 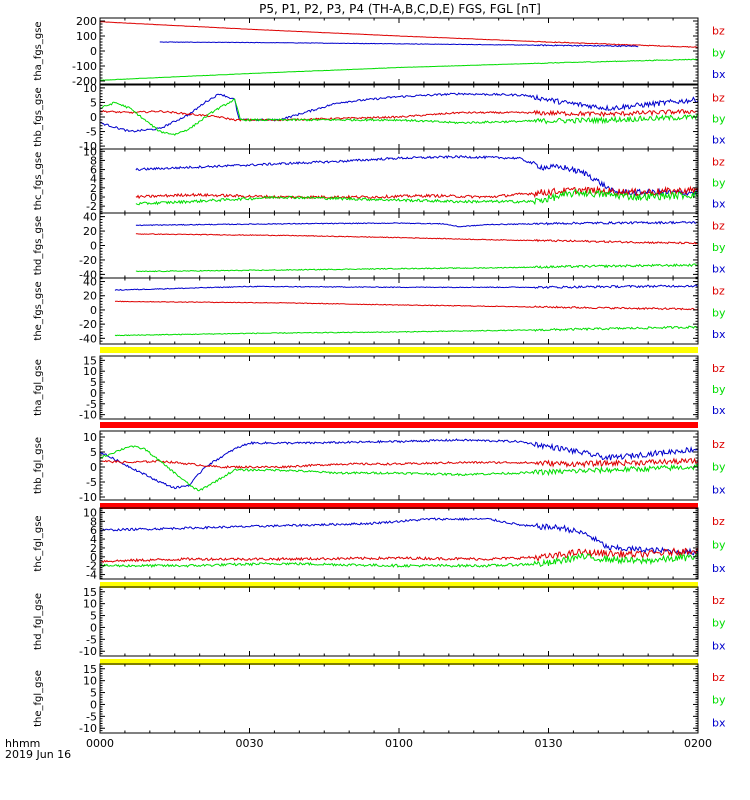 What do you see at coordinates (38, 181) in the screenshot?
I see `y-axis-label: thc_fgs_gse` at bounding box center [38, 181].